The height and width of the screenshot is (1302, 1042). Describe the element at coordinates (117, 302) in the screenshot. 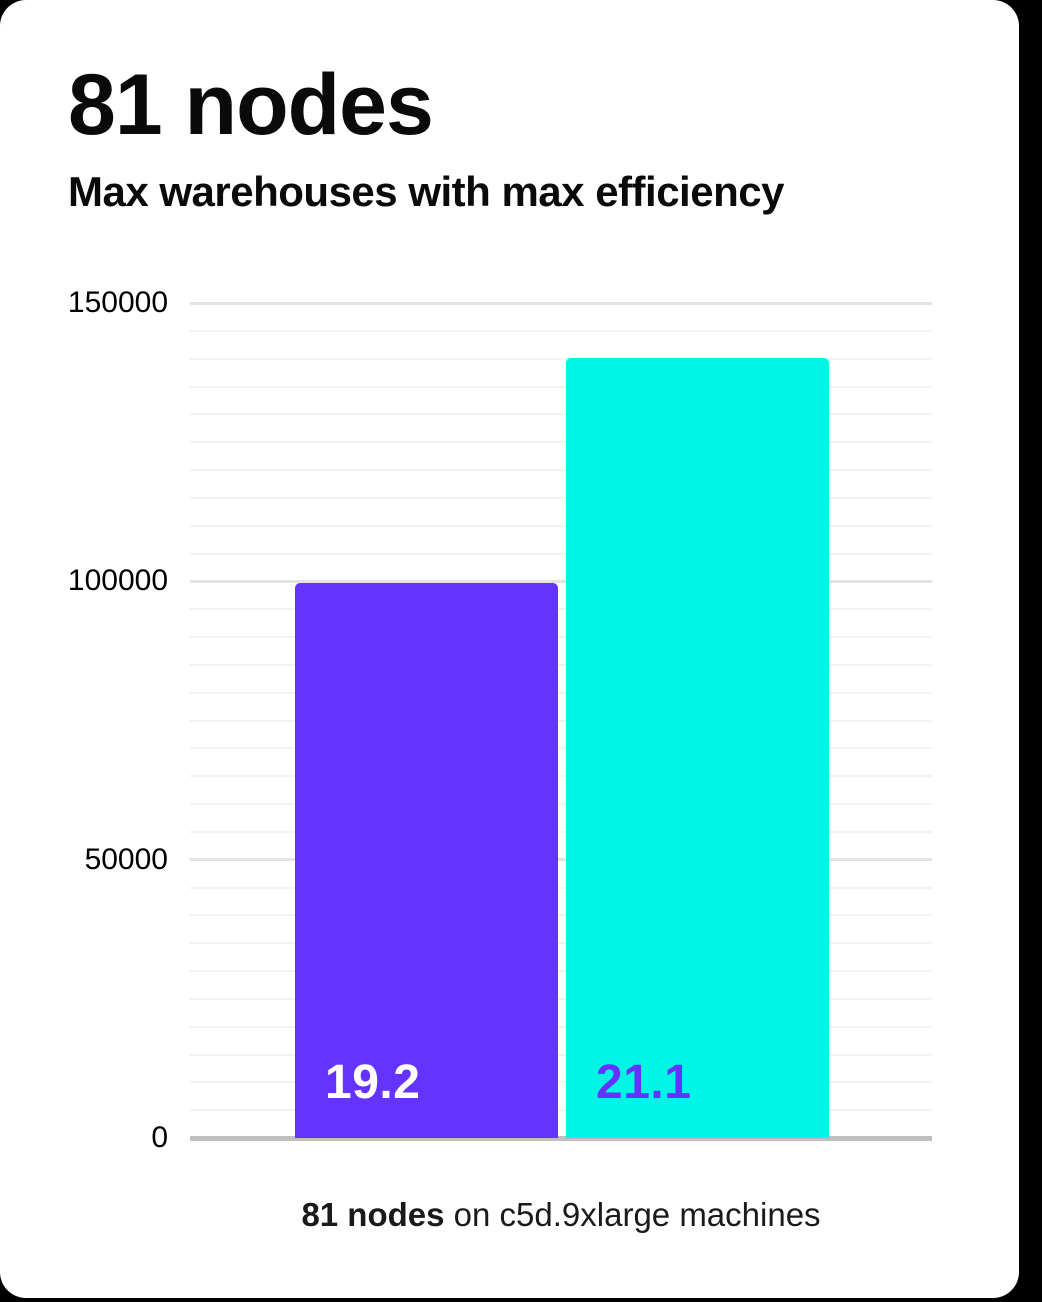

I see `y-axis-tick-label: 150000` at that location.